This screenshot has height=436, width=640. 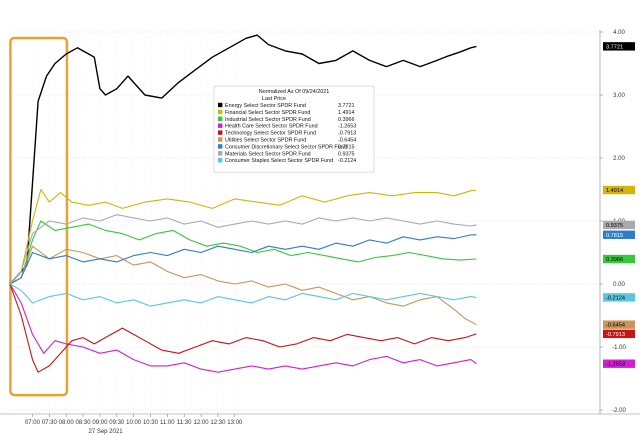 What do you see at coordinates (614, 236) in the screenshot?
I see `last-price-tag: 0.7815` at bounding box center [614, 236].